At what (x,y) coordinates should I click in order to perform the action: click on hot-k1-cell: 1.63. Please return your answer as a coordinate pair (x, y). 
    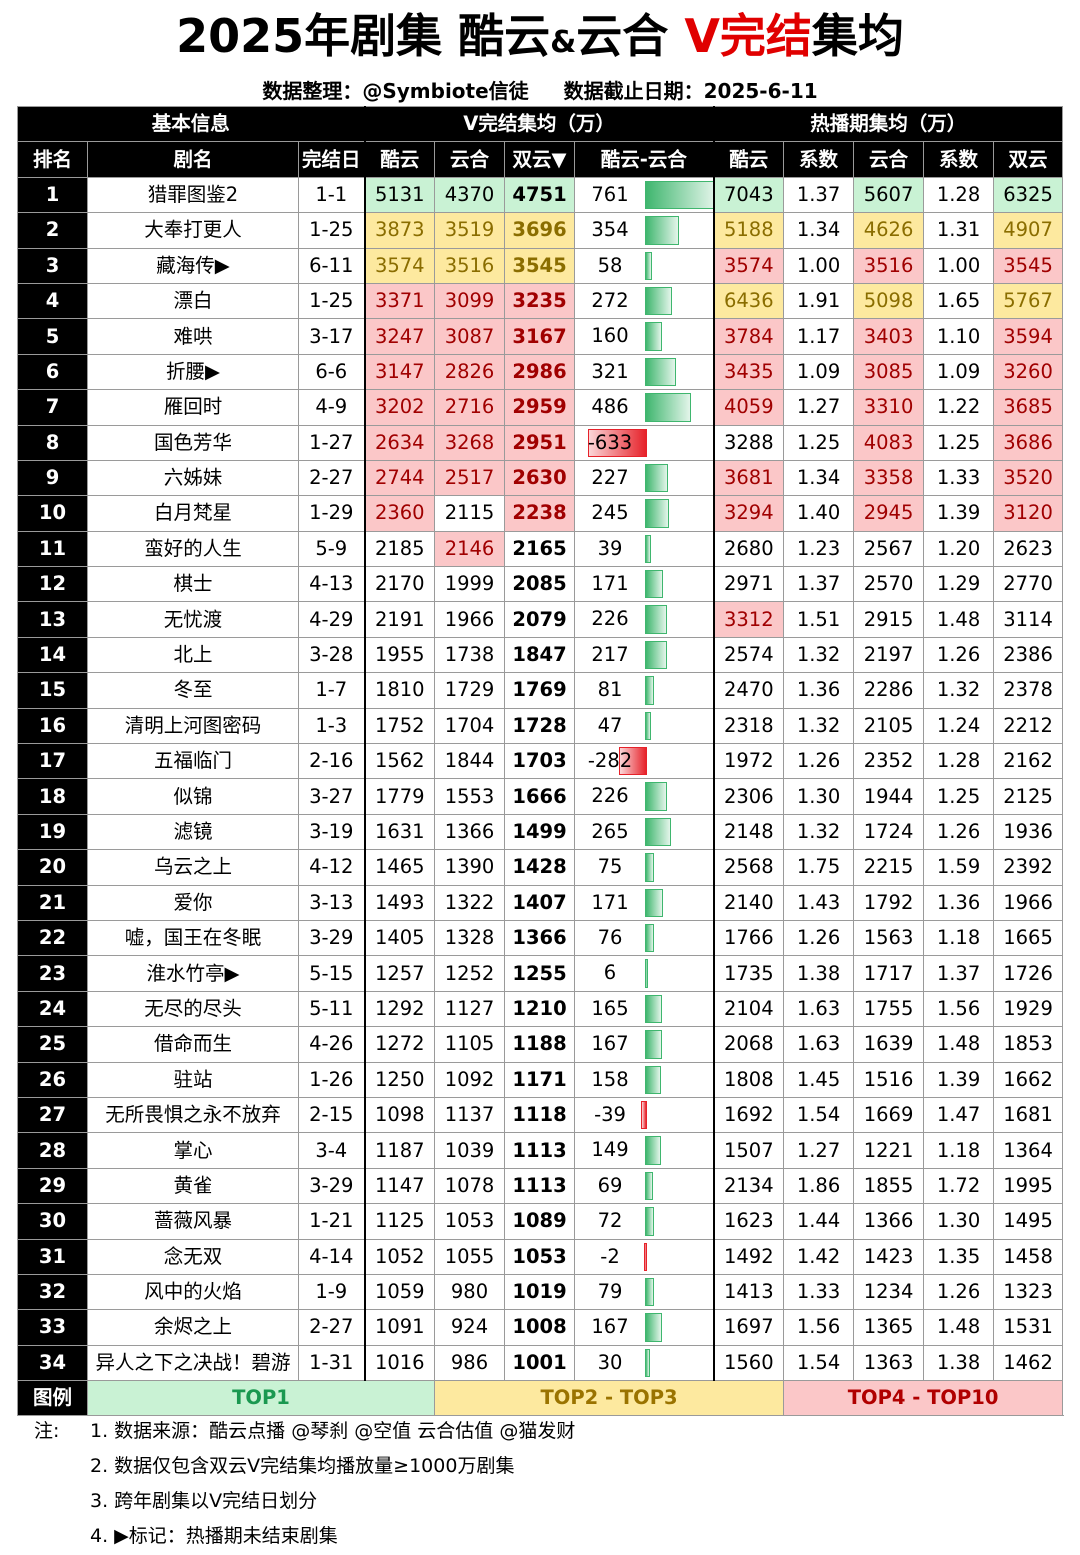
    Looking at the image, I should click on (819, 1044).